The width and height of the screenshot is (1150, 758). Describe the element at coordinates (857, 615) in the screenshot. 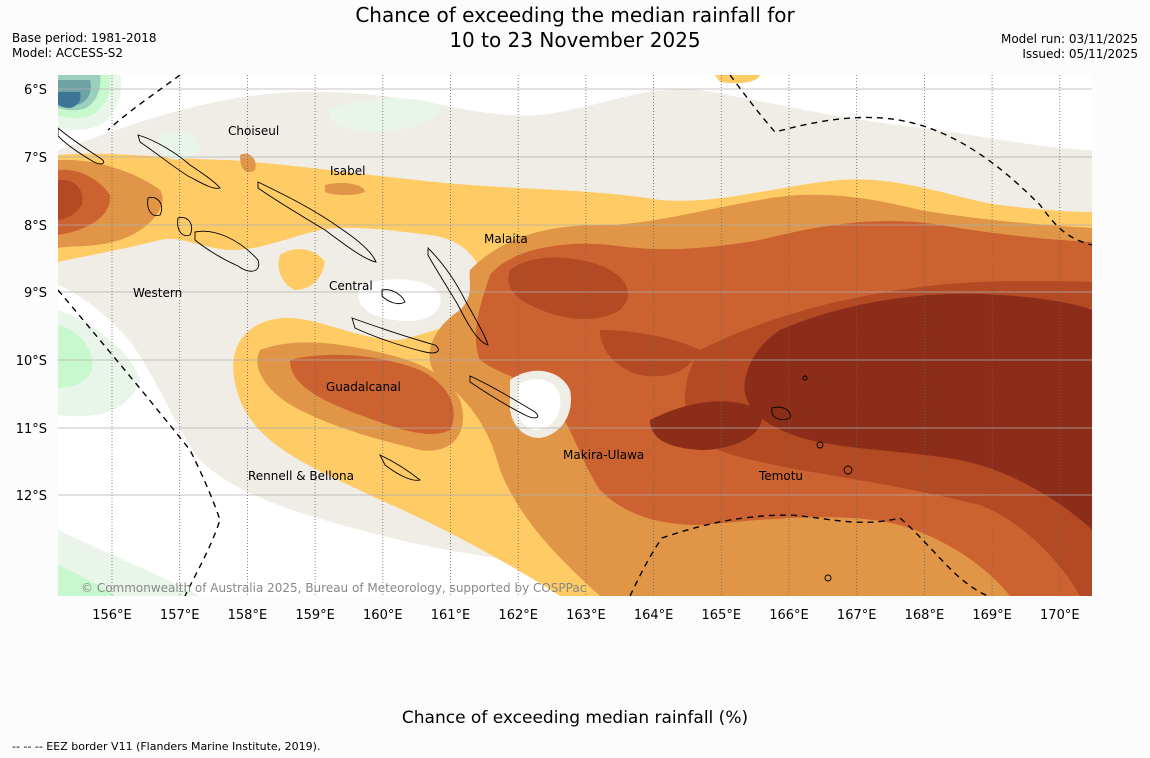

I see `lon-label: 167°E` at that location.